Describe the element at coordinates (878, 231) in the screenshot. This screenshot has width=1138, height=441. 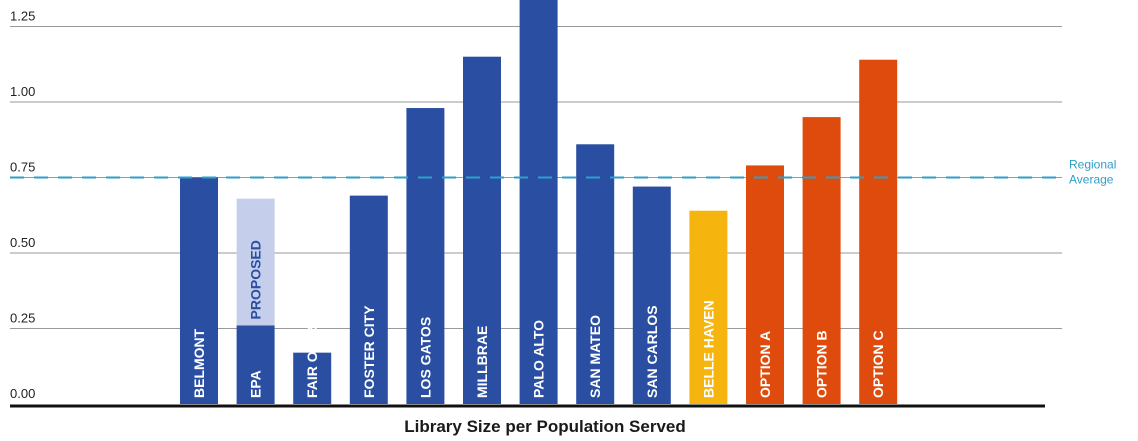
I see `bar-option-c` at that location.